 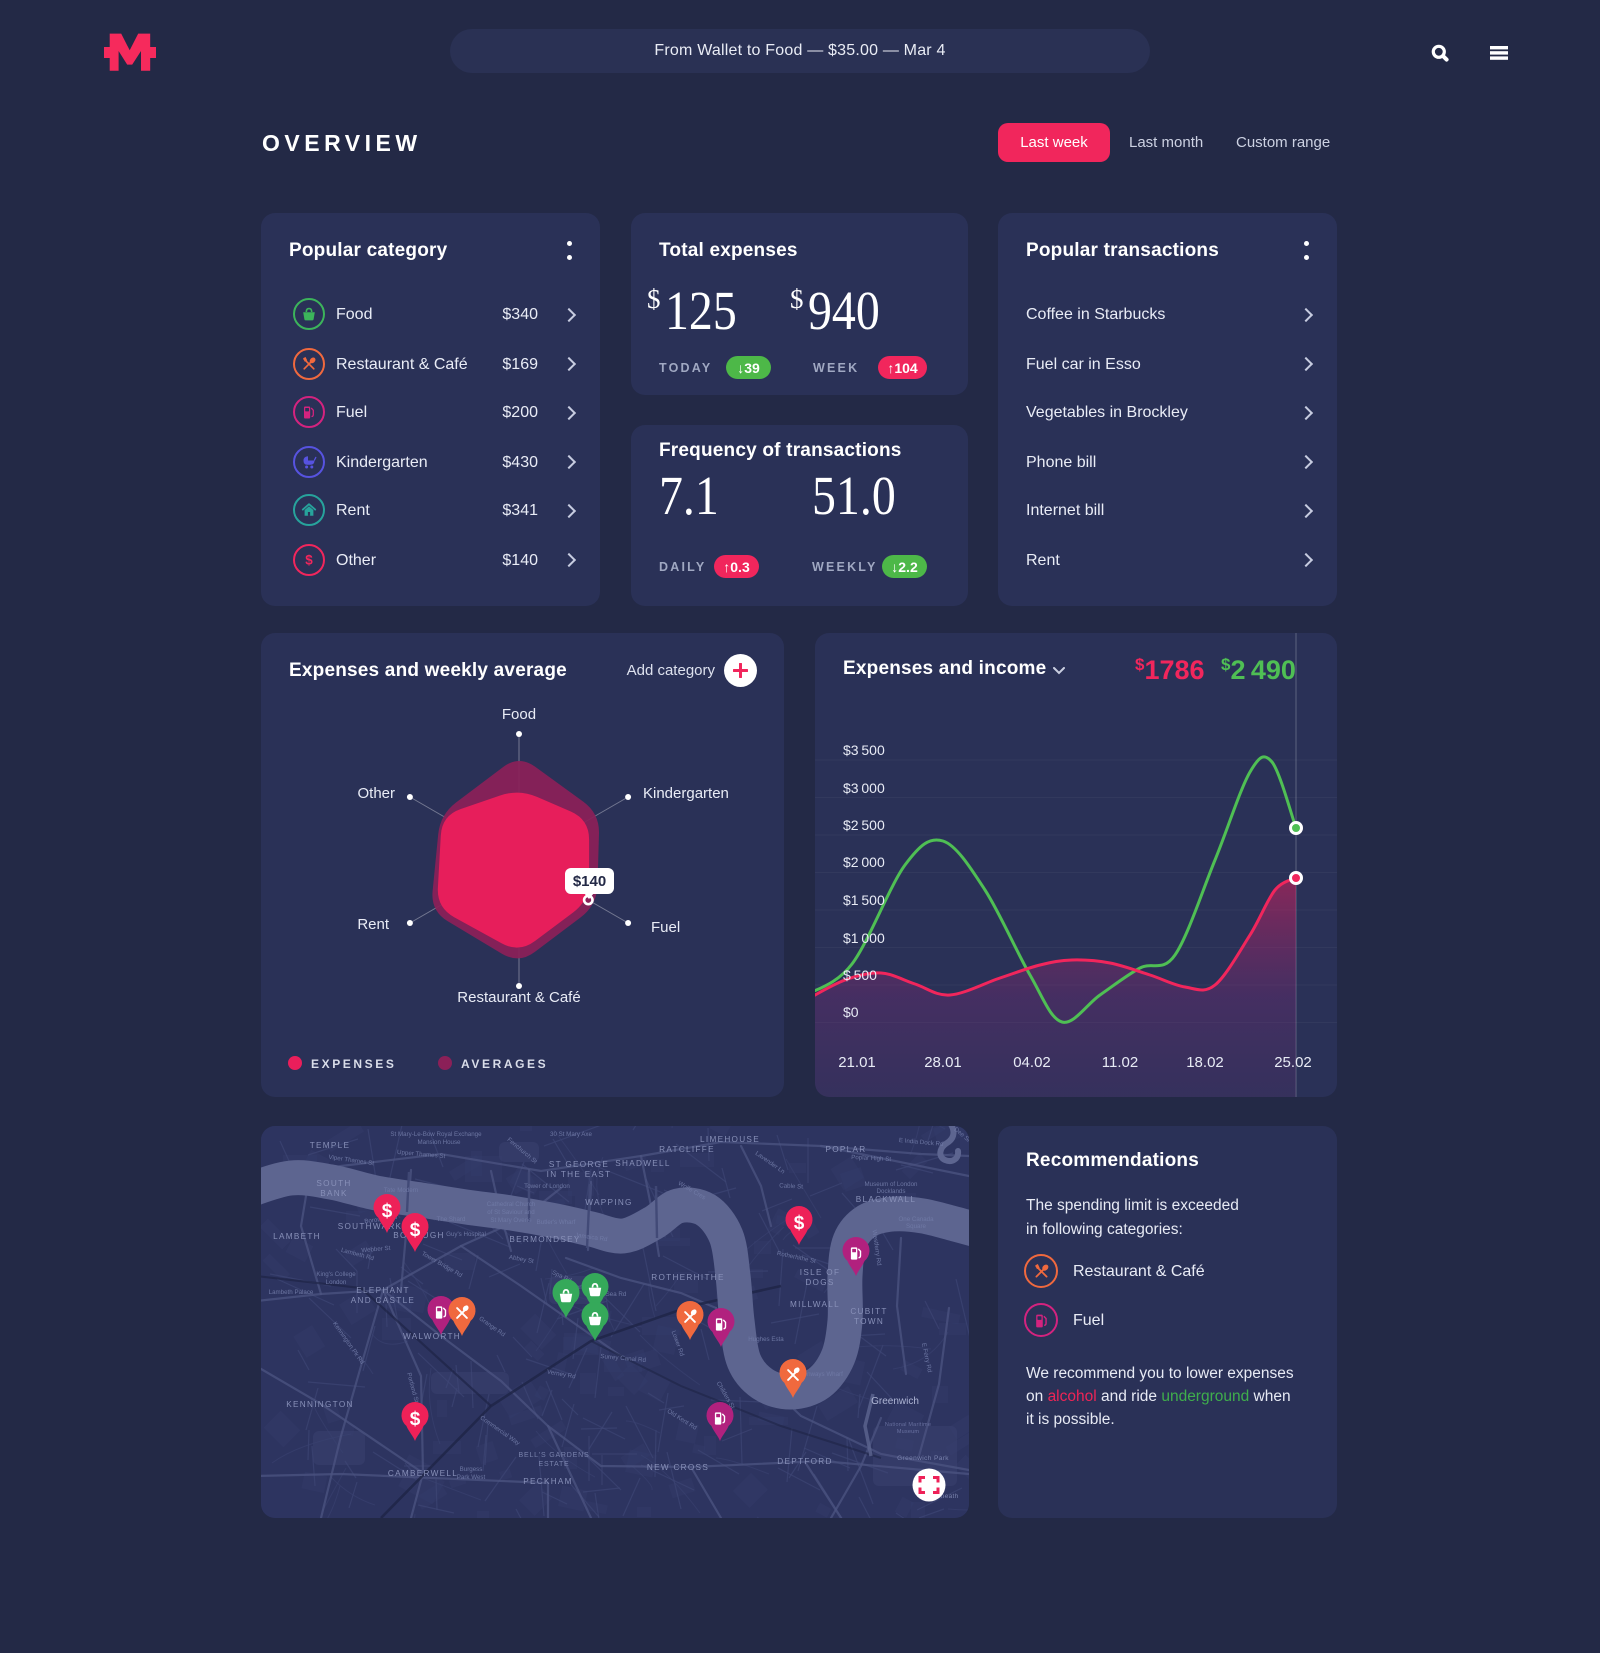 I want to click on svg-text: St Mary-Le-Bow Royal Exchange, so click(x=436, y=1134).